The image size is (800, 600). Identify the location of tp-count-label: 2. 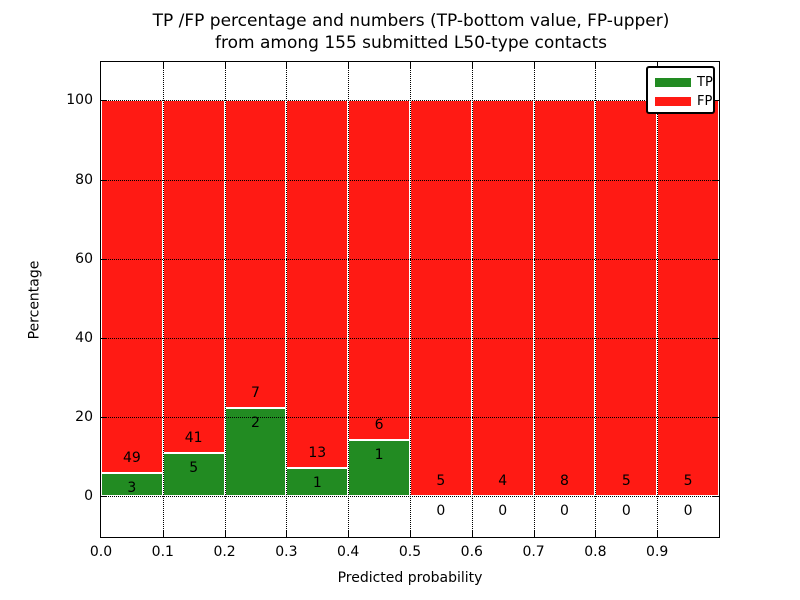
(255, 423).